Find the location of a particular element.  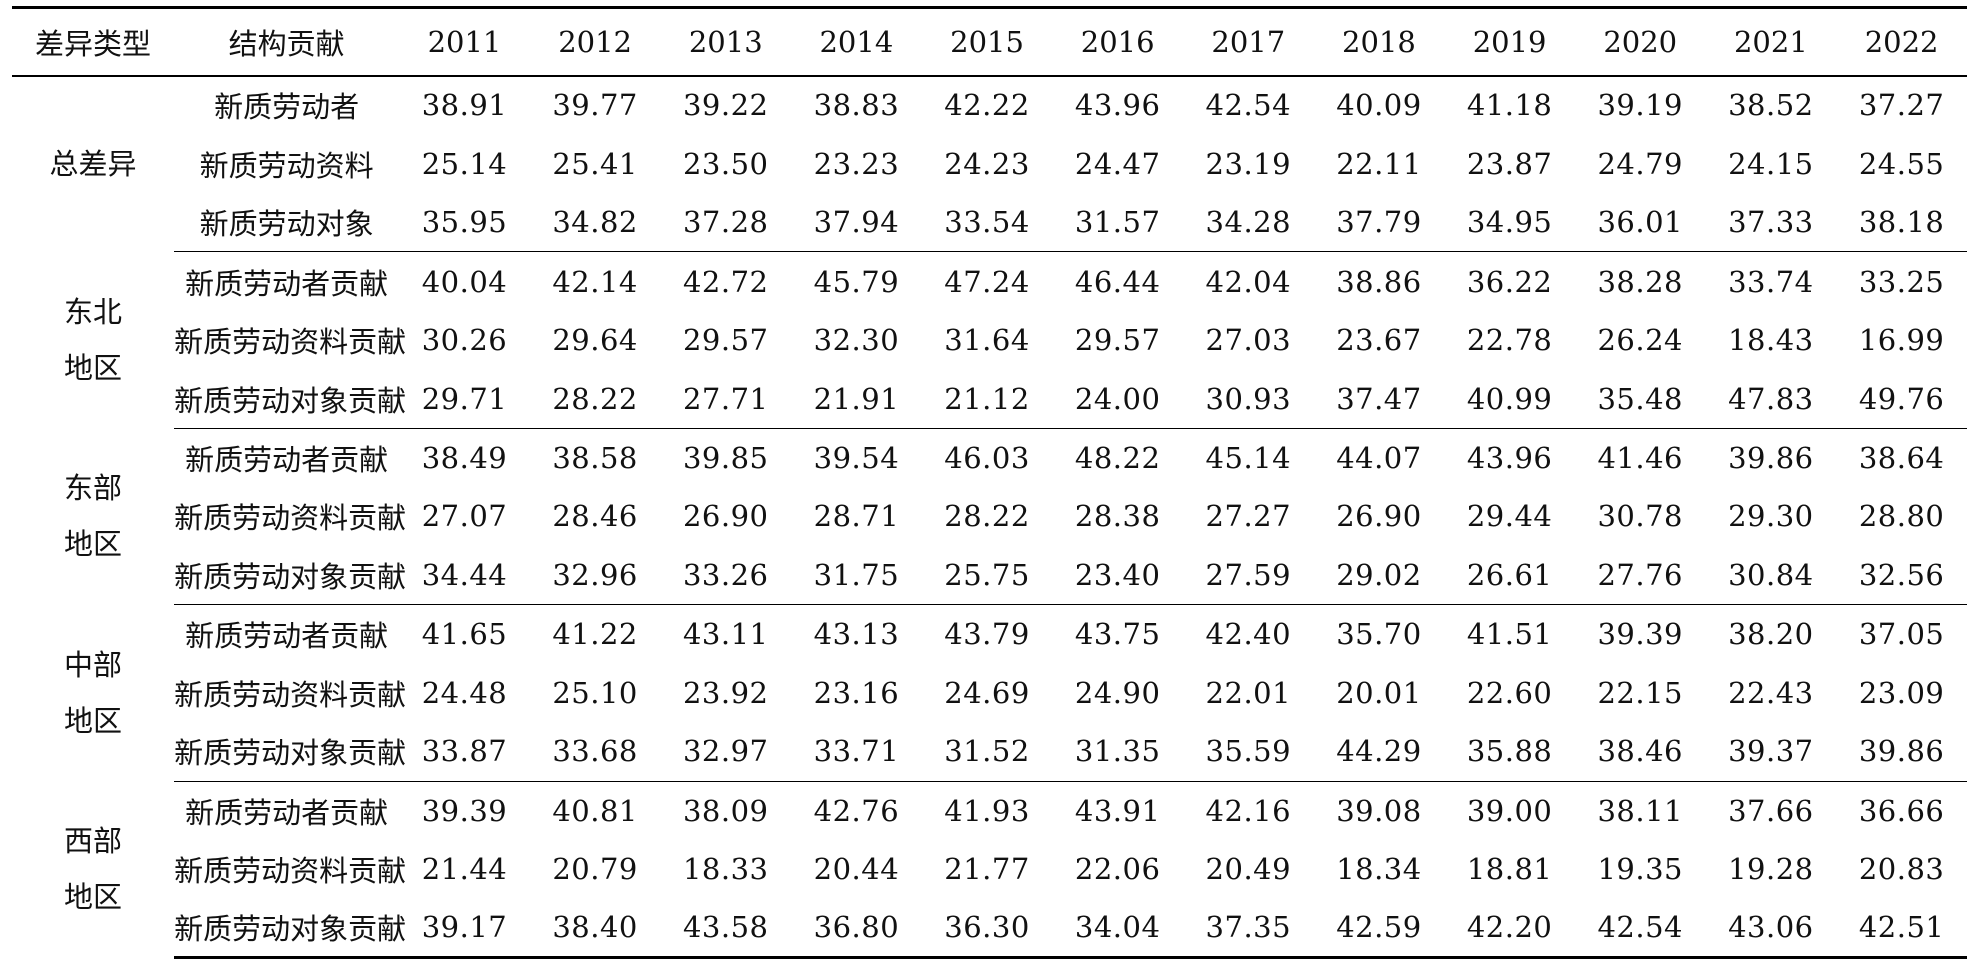

value-cell: 18.34 is located at coordinates (1379, 869).